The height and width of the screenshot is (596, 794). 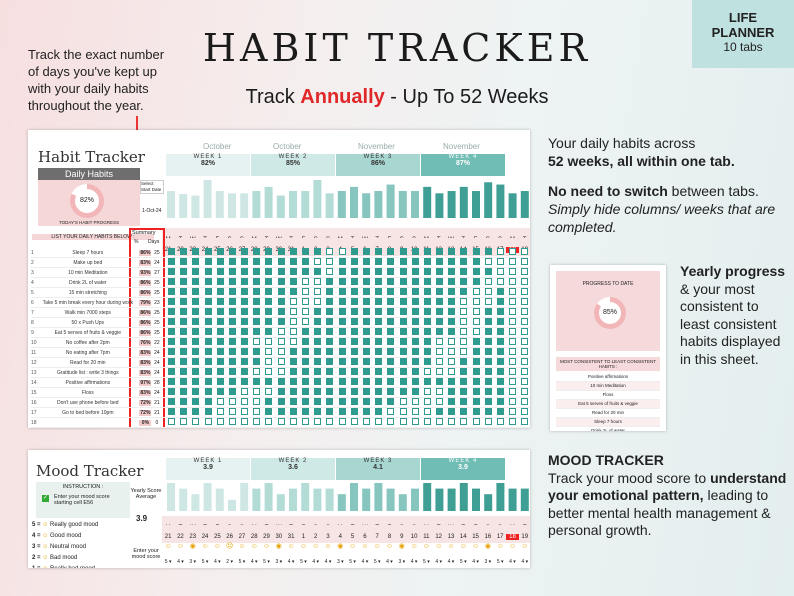 I want to click on habit-name: 50 x Push Ups, so click(x=88, y=322).